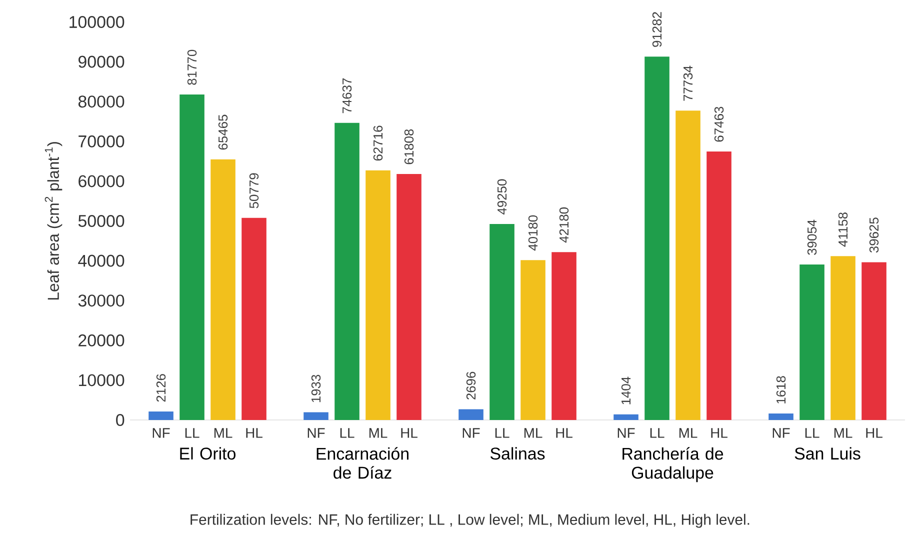 The height and width of the screenshot is (537, 920). What do you see at coordinates (719, 124) in the screenshot?
I see `data-label: 67463` at bounding box center [719, 124].